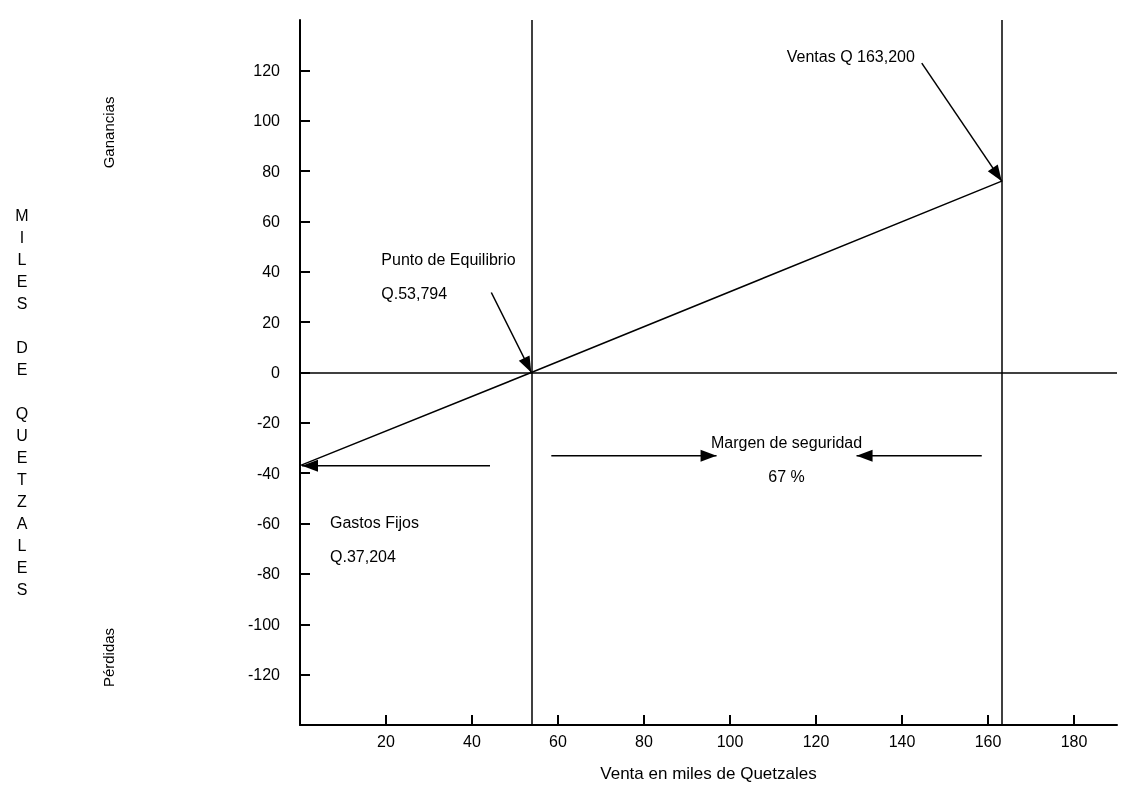  I want to click on y-tick-label: -120, so click(264, 675).